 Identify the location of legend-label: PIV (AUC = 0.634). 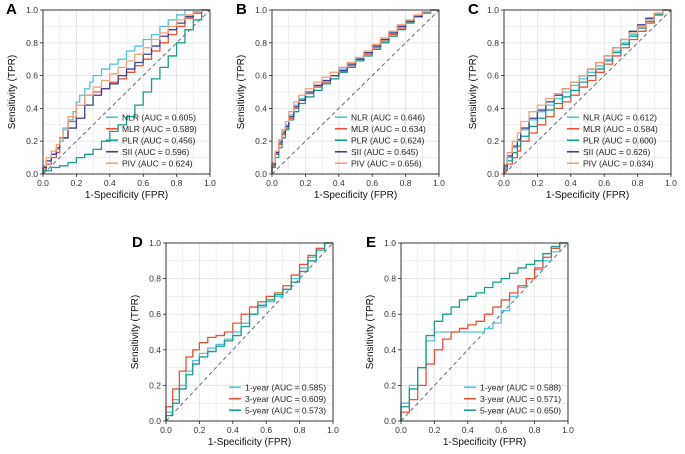
(618, 163).